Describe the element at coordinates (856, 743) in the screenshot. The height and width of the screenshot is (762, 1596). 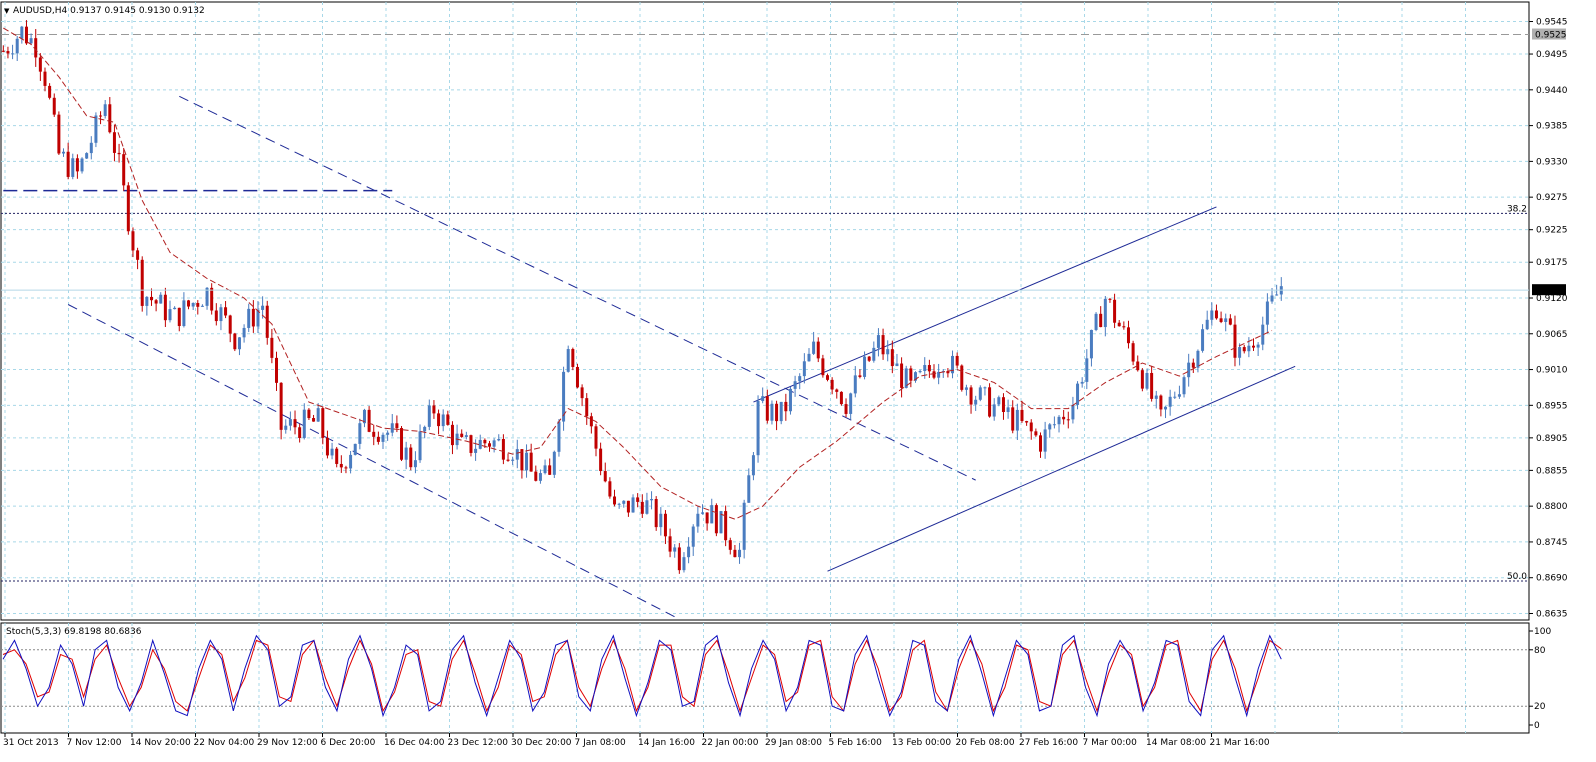
I see `x-tick-label: 5 Feb 16:00` at that location.